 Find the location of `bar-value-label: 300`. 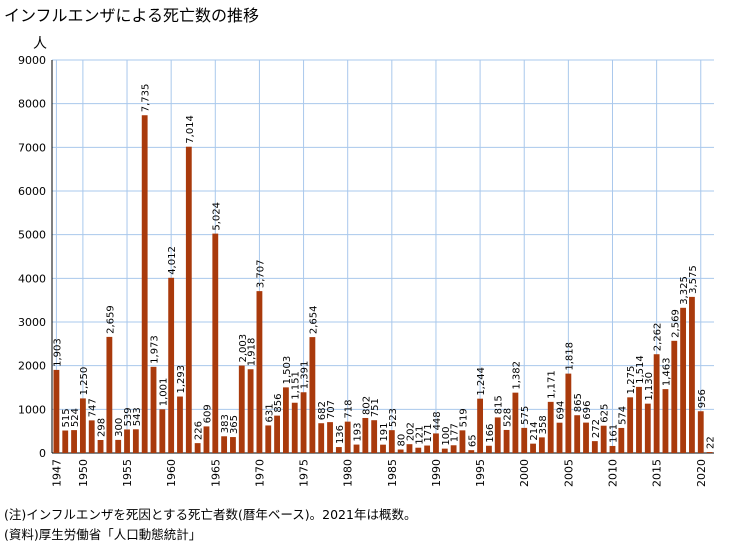

bar-value-label: 300 is located at coordinates (119, 427).